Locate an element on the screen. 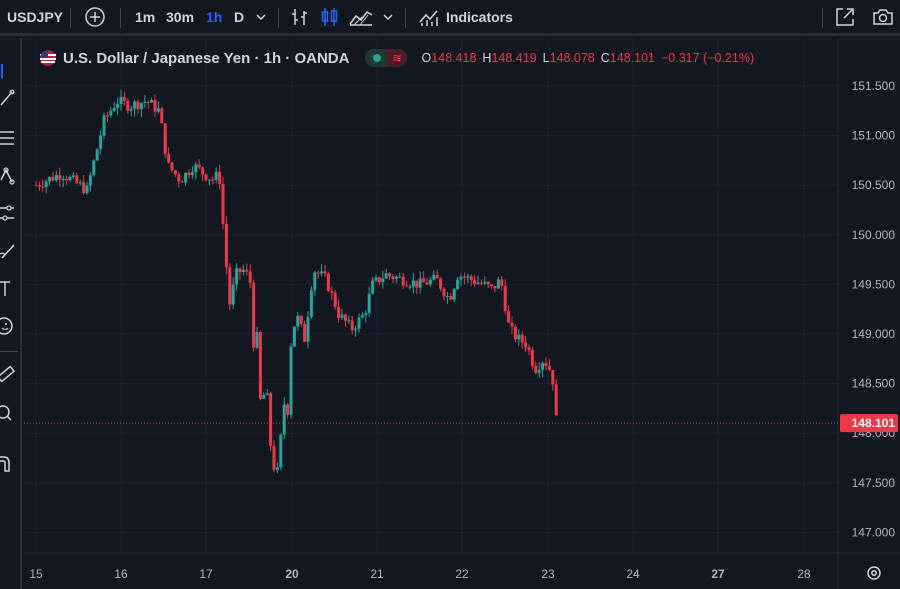 The image size is (900, 589). trendline-tool is located at coordinates (9, 98).